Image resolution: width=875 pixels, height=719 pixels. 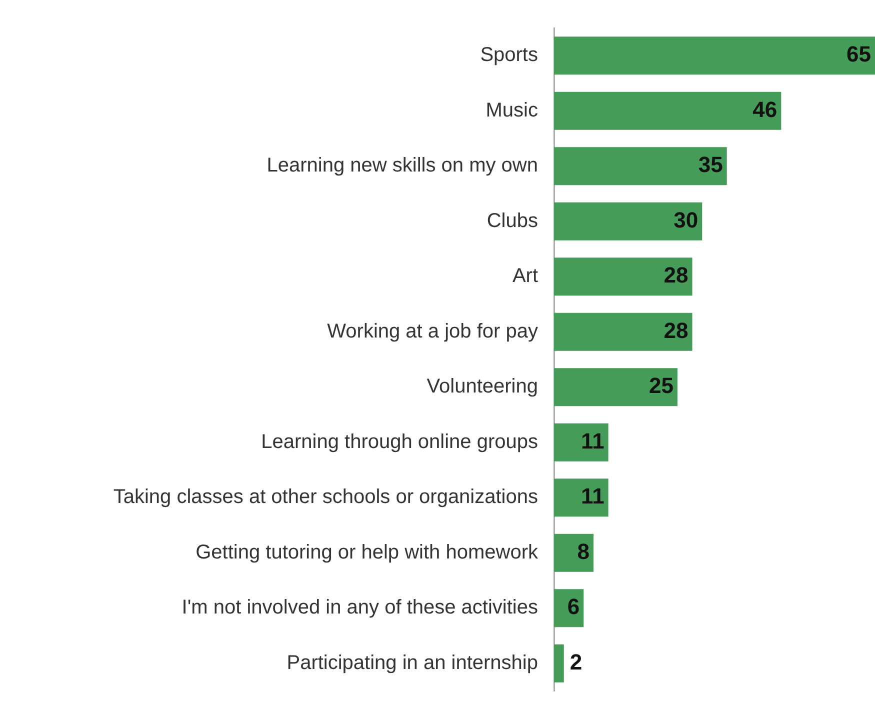 I want to click on data-label: 65, so click(x=858, y=54).